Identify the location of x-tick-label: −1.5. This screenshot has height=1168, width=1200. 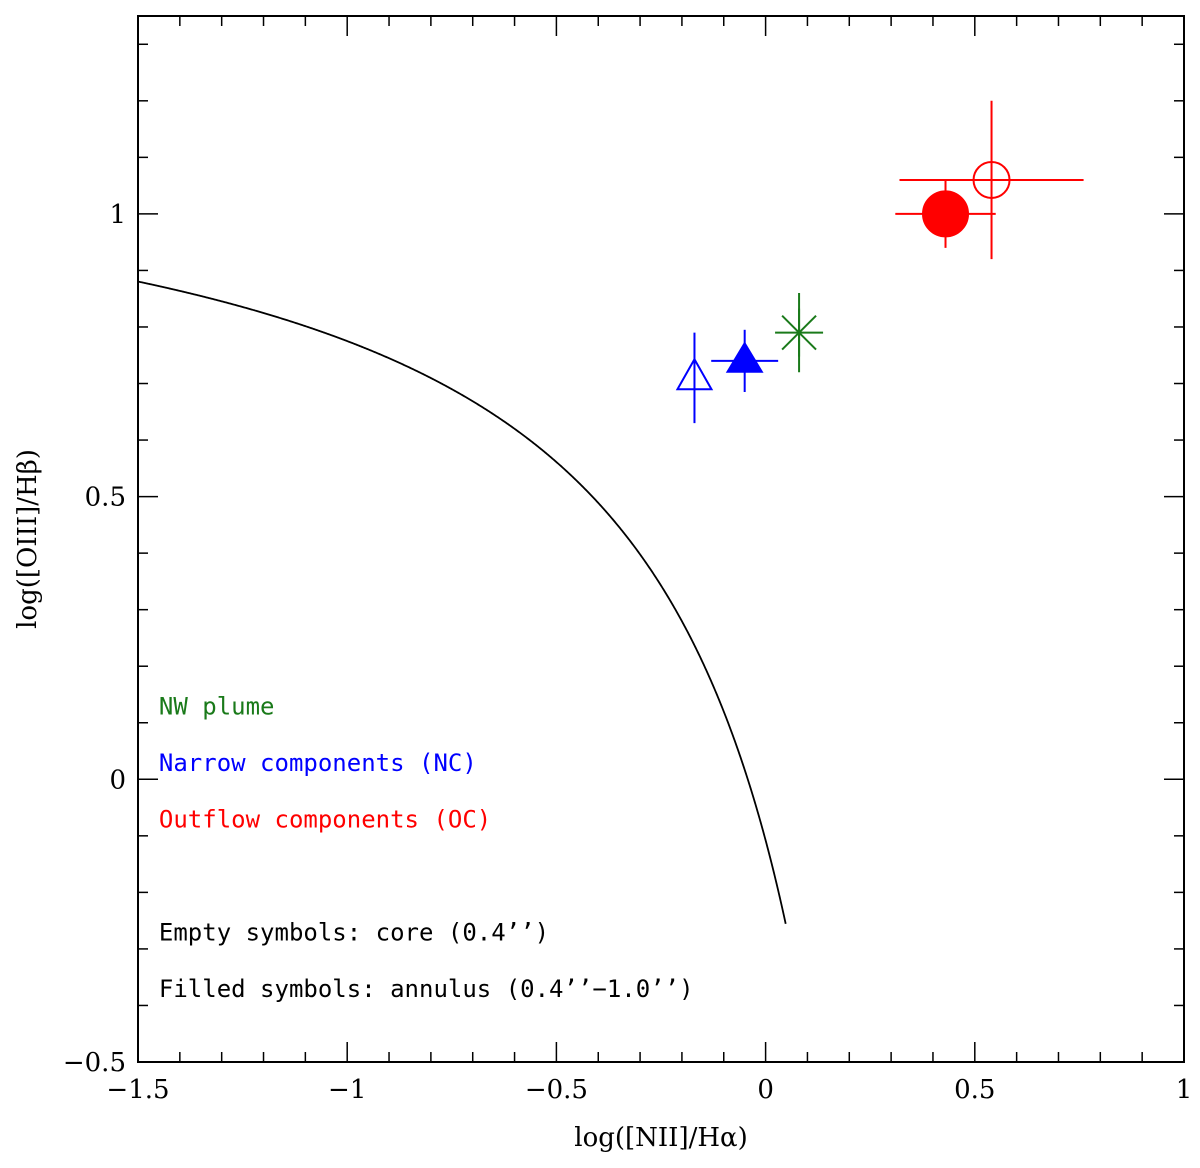
(137, 1090).